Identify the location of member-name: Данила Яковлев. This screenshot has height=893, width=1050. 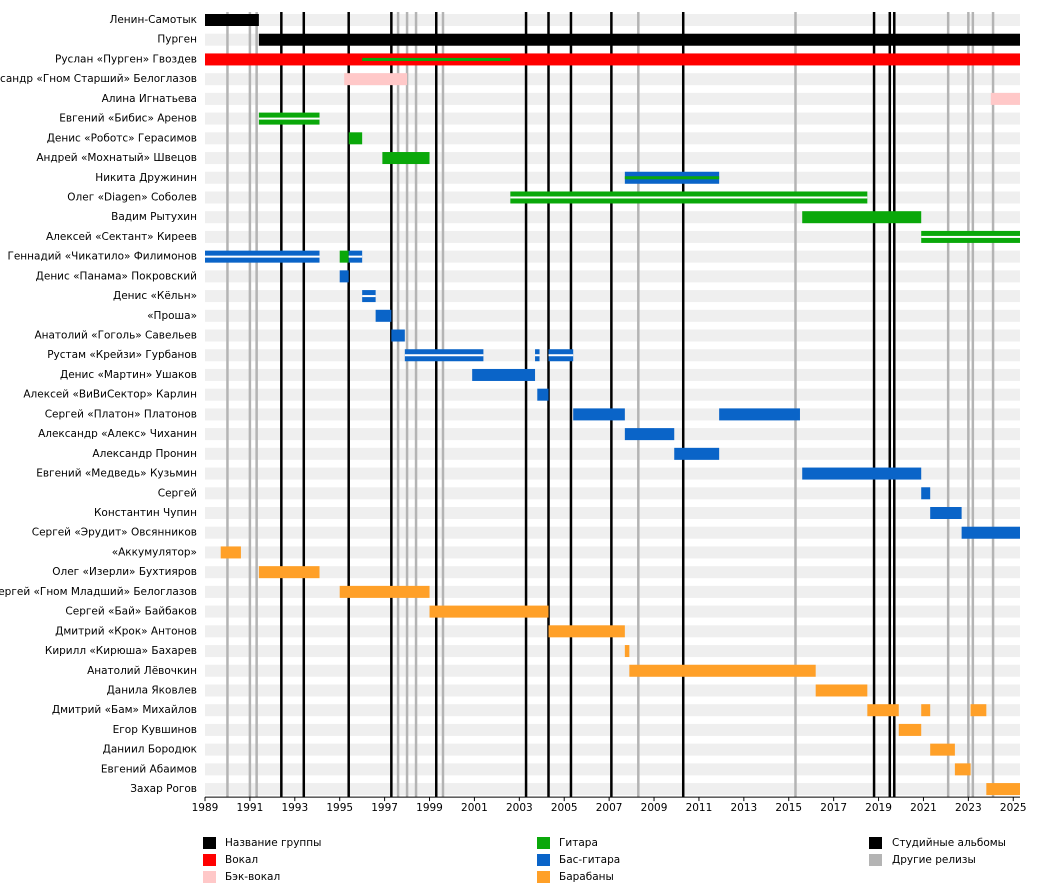
(152, 690).